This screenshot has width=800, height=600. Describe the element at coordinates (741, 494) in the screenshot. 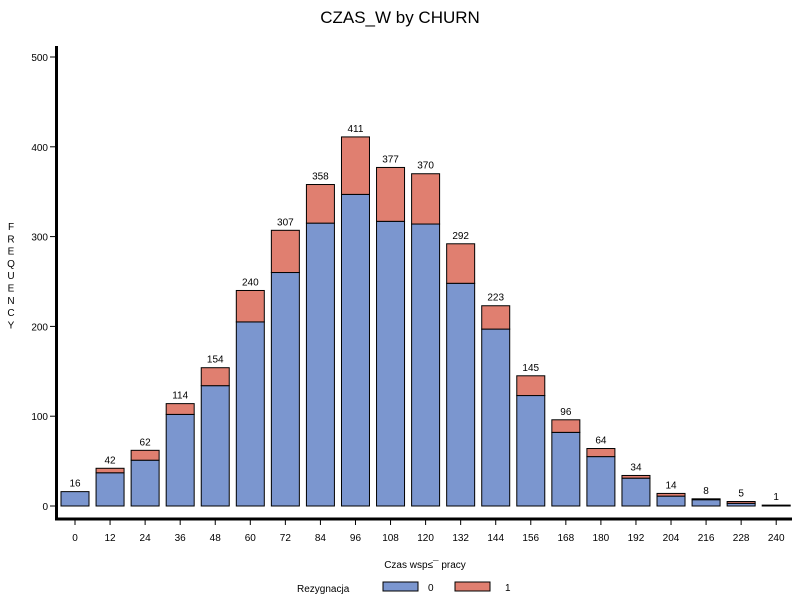

I see `bar-total-label: 5` at that location.